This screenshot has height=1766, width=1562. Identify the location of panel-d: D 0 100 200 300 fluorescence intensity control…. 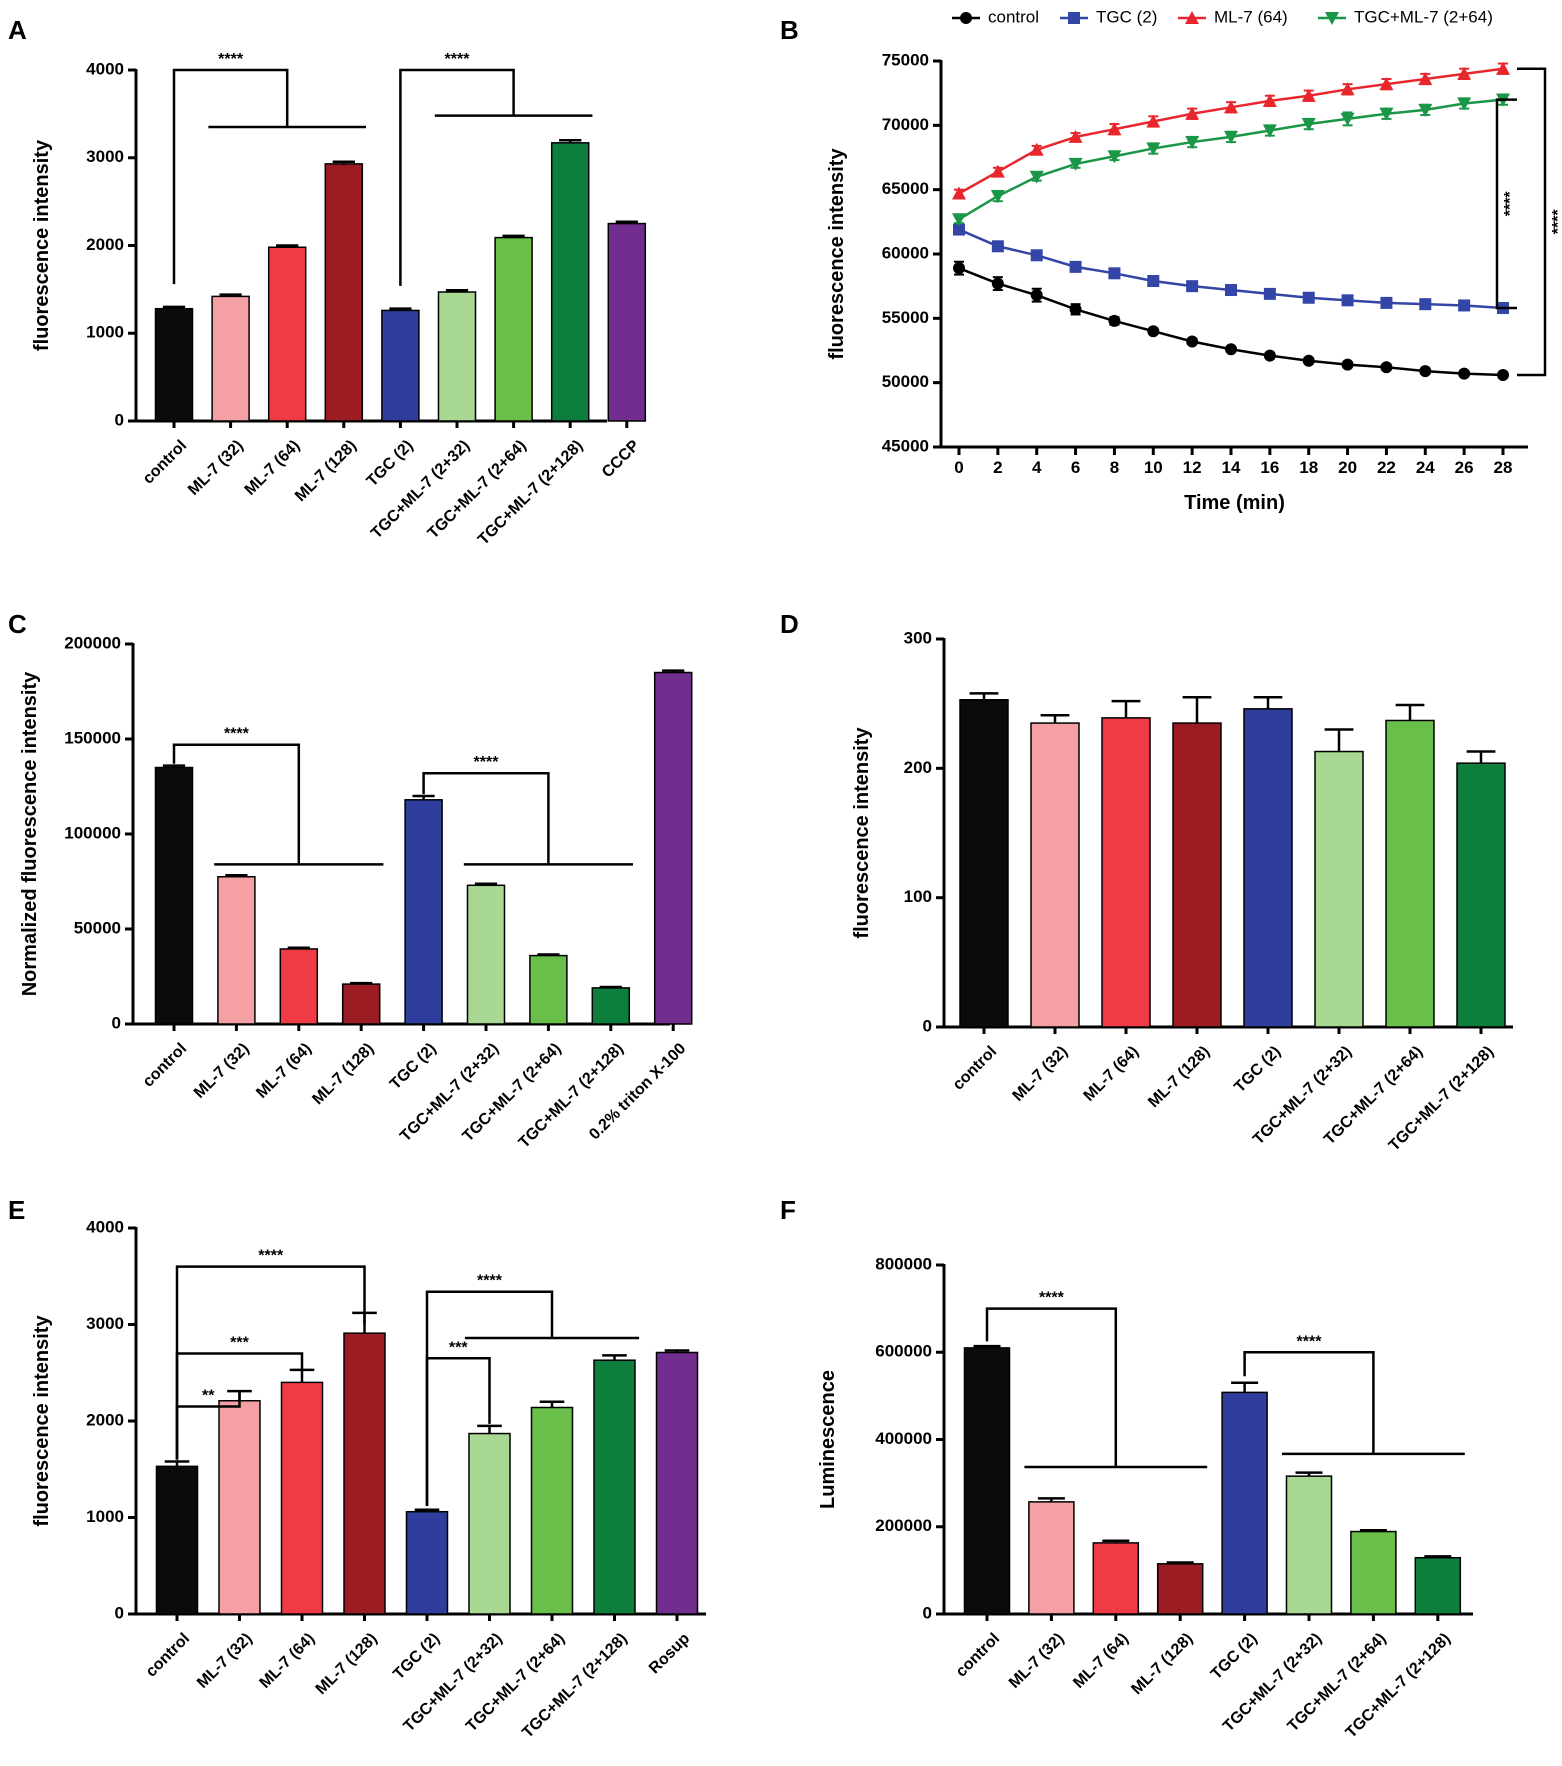
(1146, 882).